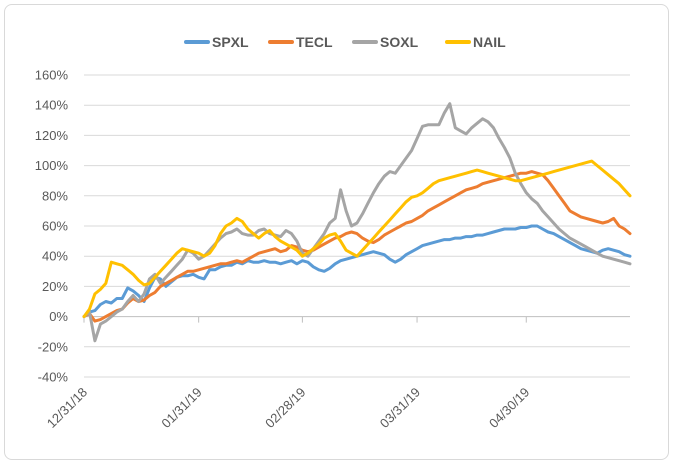  I want to click on legend-label-tecl: TECL, so click(314, 42).